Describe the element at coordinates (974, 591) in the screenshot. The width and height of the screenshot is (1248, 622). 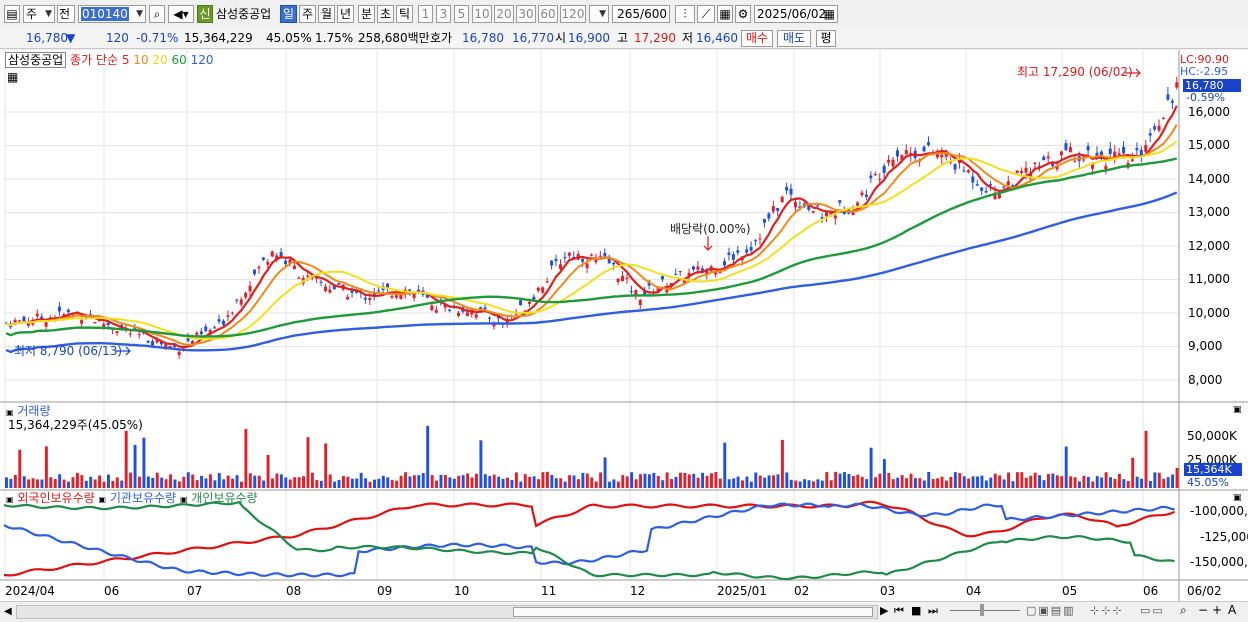
I see `x-label-04: 04` at that location.